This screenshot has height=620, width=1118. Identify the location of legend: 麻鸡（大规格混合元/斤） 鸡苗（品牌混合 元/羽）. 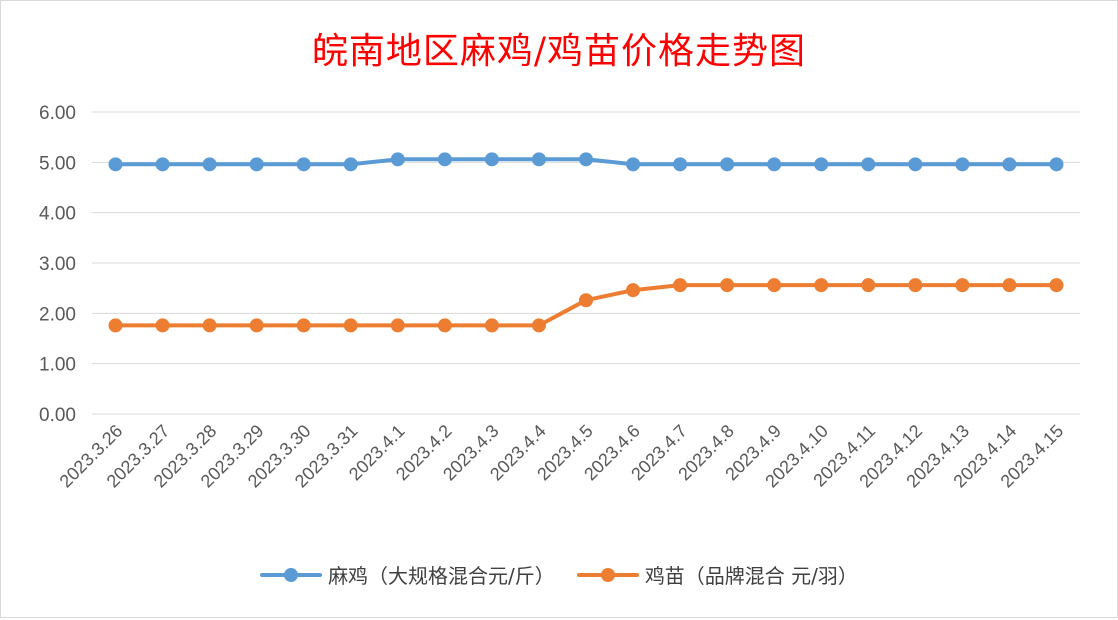
(559, 574).